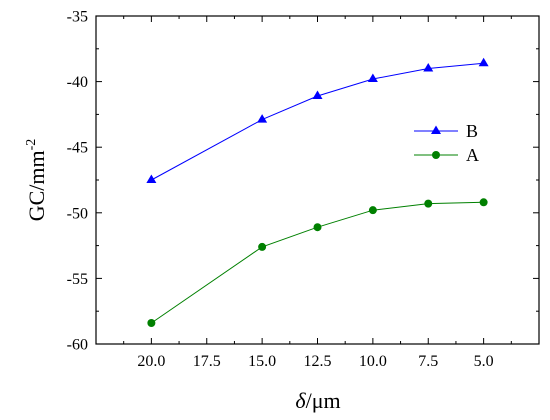 The image size is (550, 420). I want to click on legend-label-a: A, so click(472, 155).